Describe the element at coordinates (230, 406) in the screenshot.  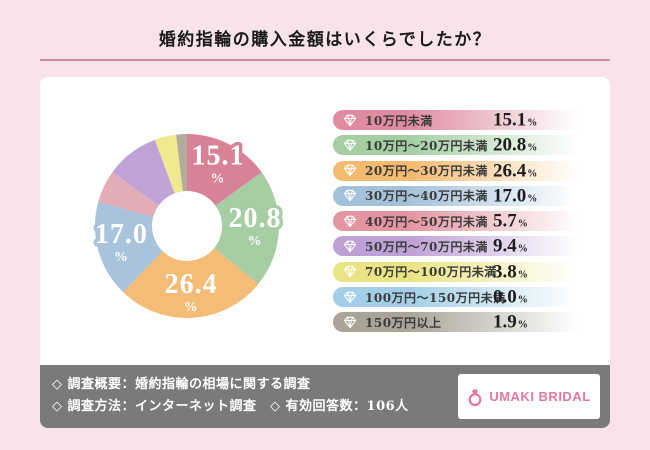
I see `survey-method-line: ◇ 調査方法：インターネット調査 ◇ 有効回答数：106人` at that location.